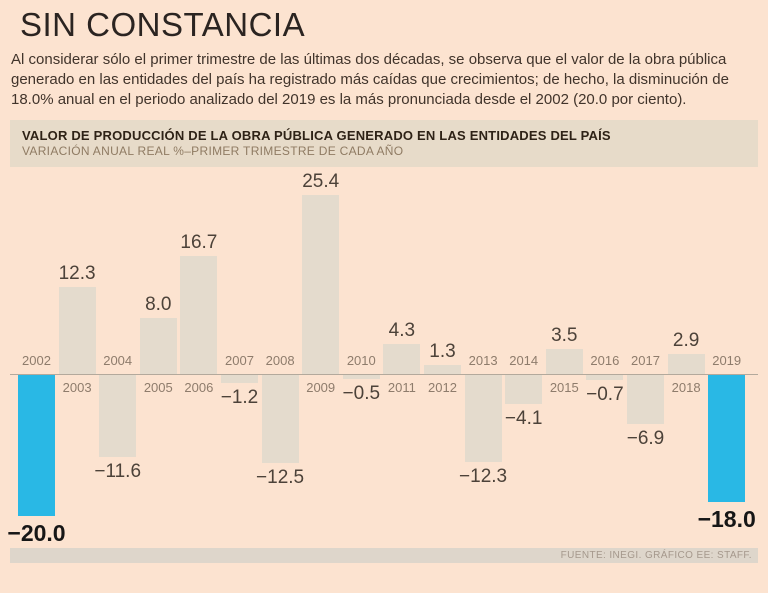 The width and height of the screenshot is (768, 593). What do you see at coordinates (686, 363) in the screenshot?
I see `bar-2018` at bounding box center [686, 363].